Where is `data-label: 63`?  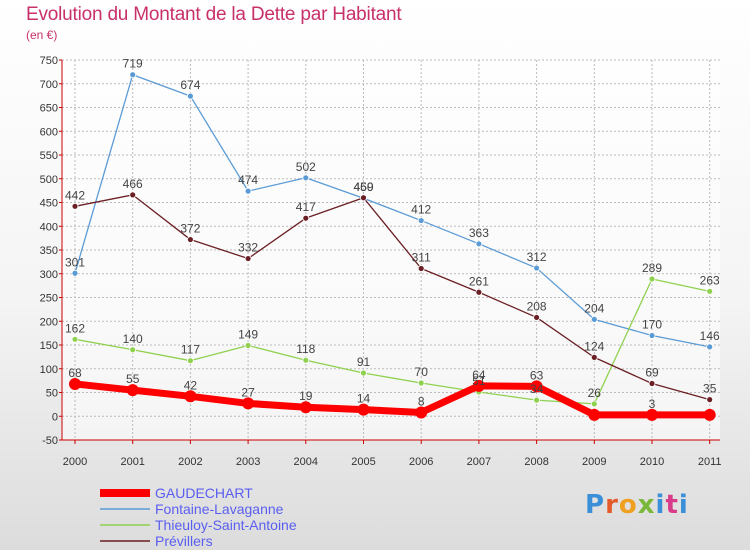 data-label: 63 is located at coordinates (537, 375).